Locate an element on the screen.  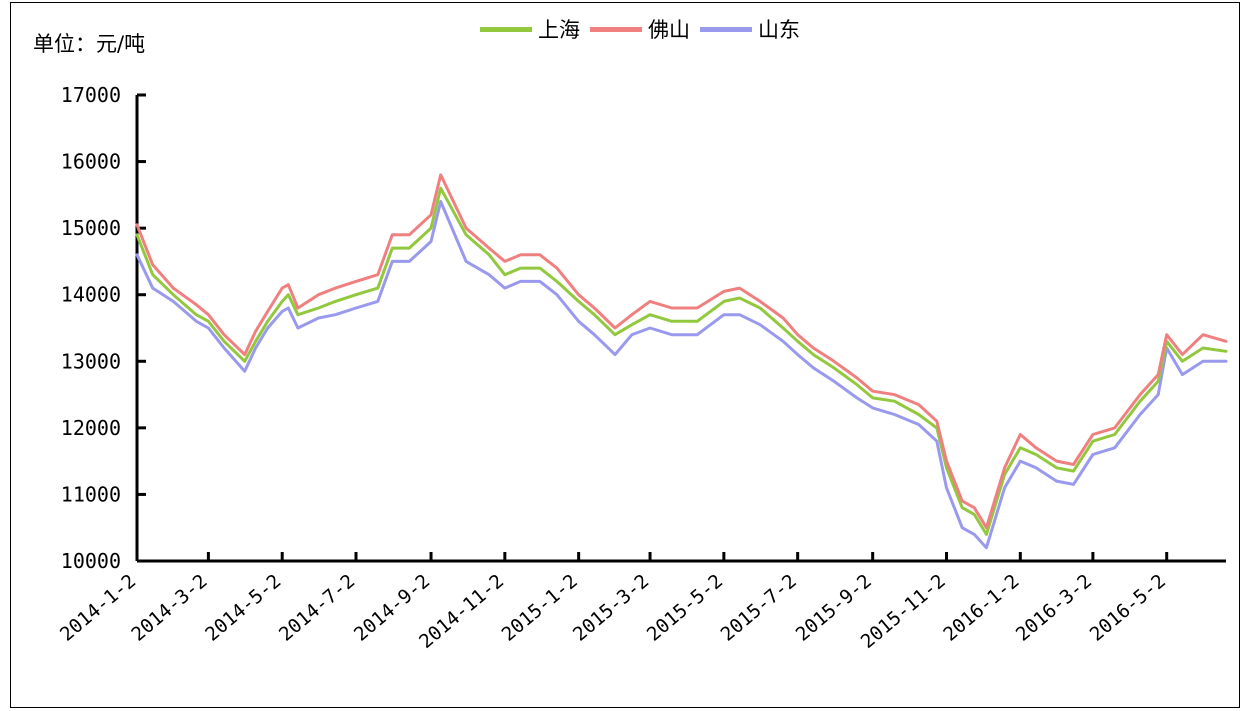
y-tick-label: 12000 is located at coordinates (91, 428).